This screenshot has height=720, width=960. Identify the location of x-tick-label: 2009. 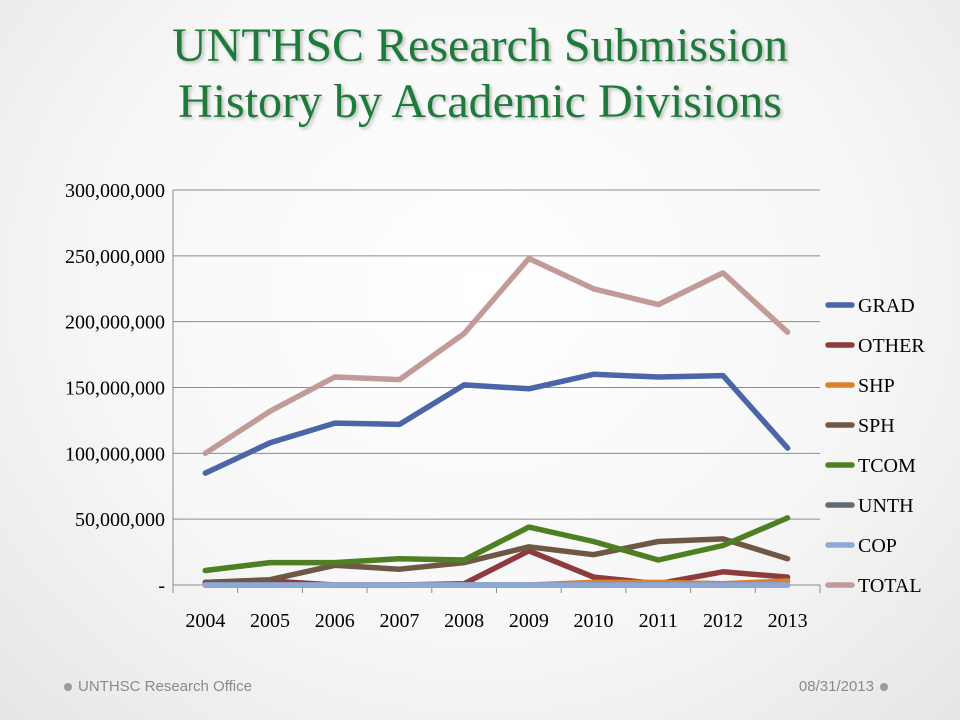
(529, 621).